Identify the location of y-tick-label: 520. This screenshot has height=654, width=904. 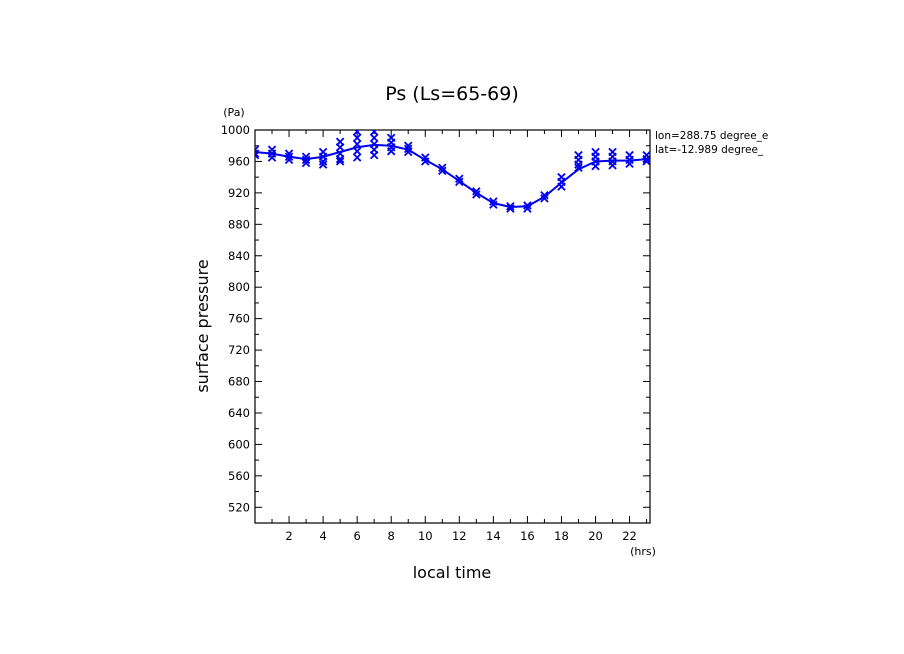
(239, 507).